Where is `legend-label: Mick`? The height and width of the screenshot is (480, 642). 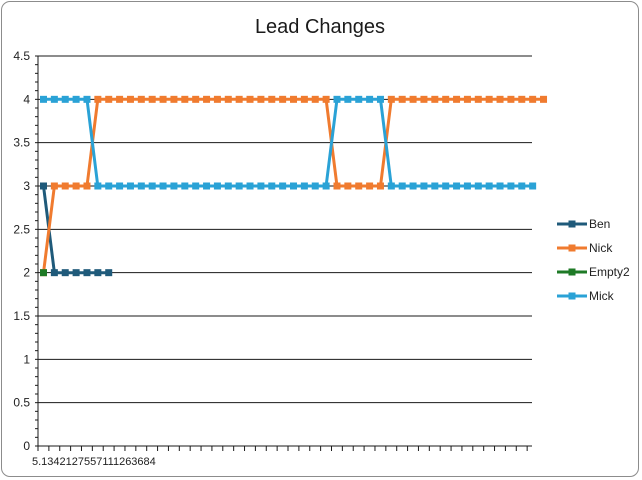
legend-label: Mick is located at coordinates (602, 296).